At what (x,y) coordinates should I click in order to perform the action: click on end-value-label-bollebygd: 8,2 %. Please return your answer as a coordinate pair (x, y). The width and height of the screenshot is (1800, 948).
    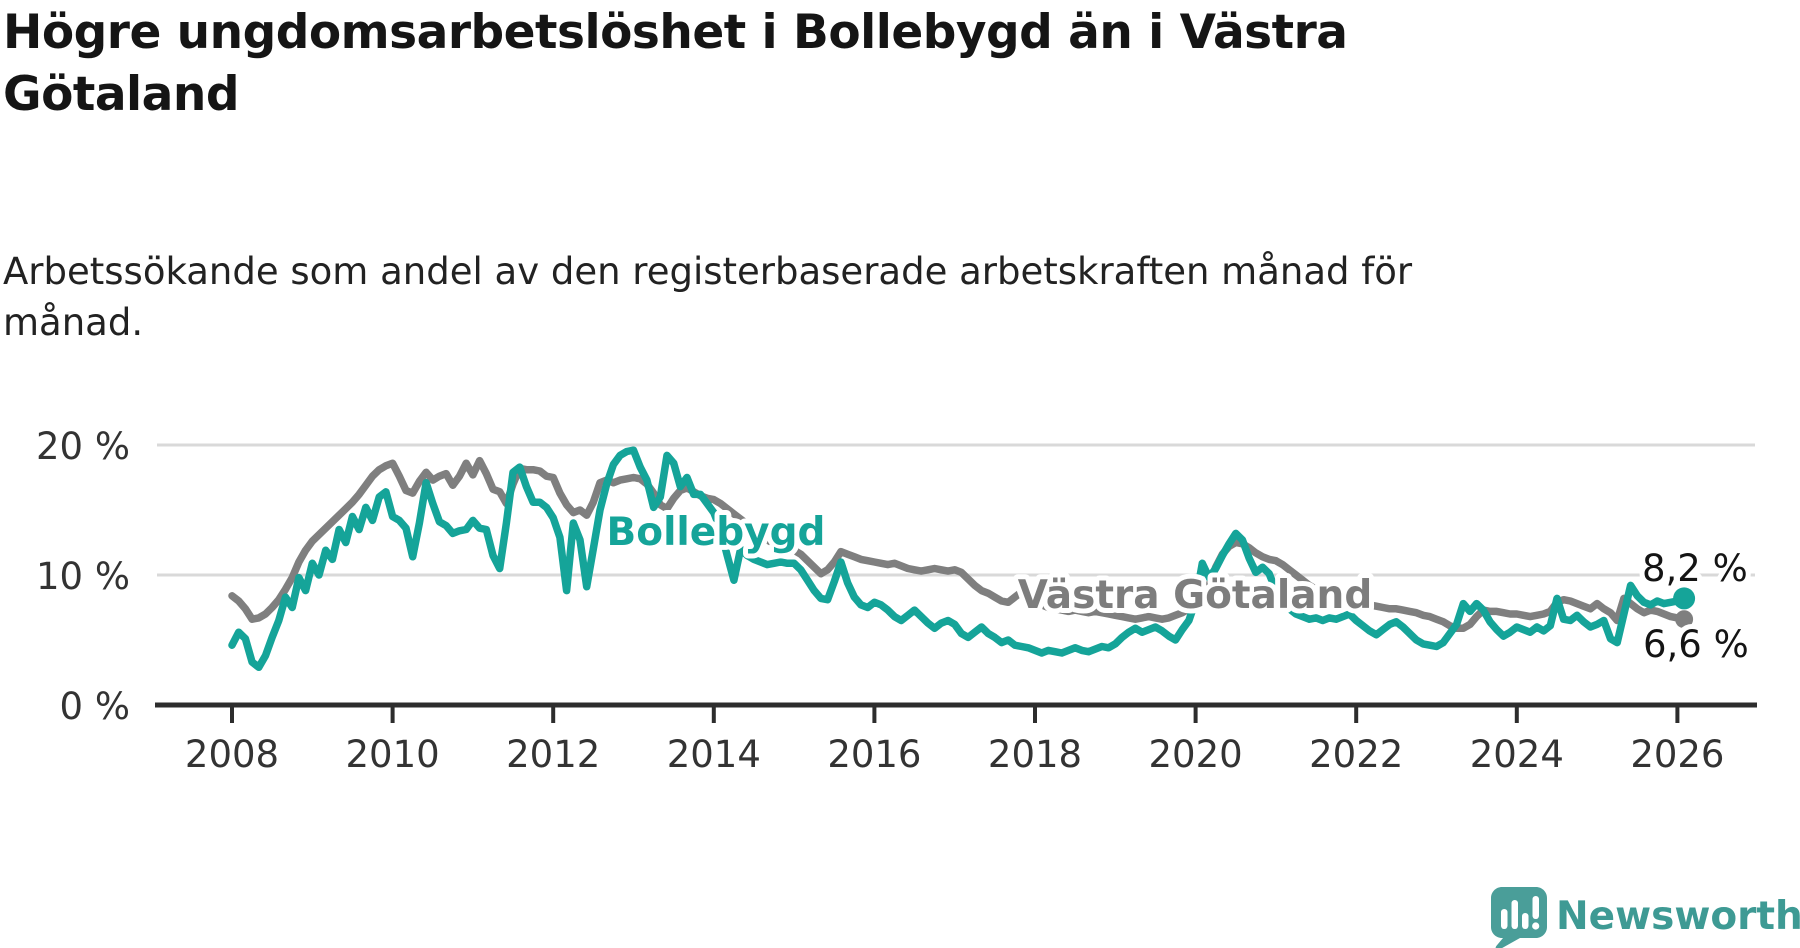
    Looking at the image, I should click on (1695, 568).